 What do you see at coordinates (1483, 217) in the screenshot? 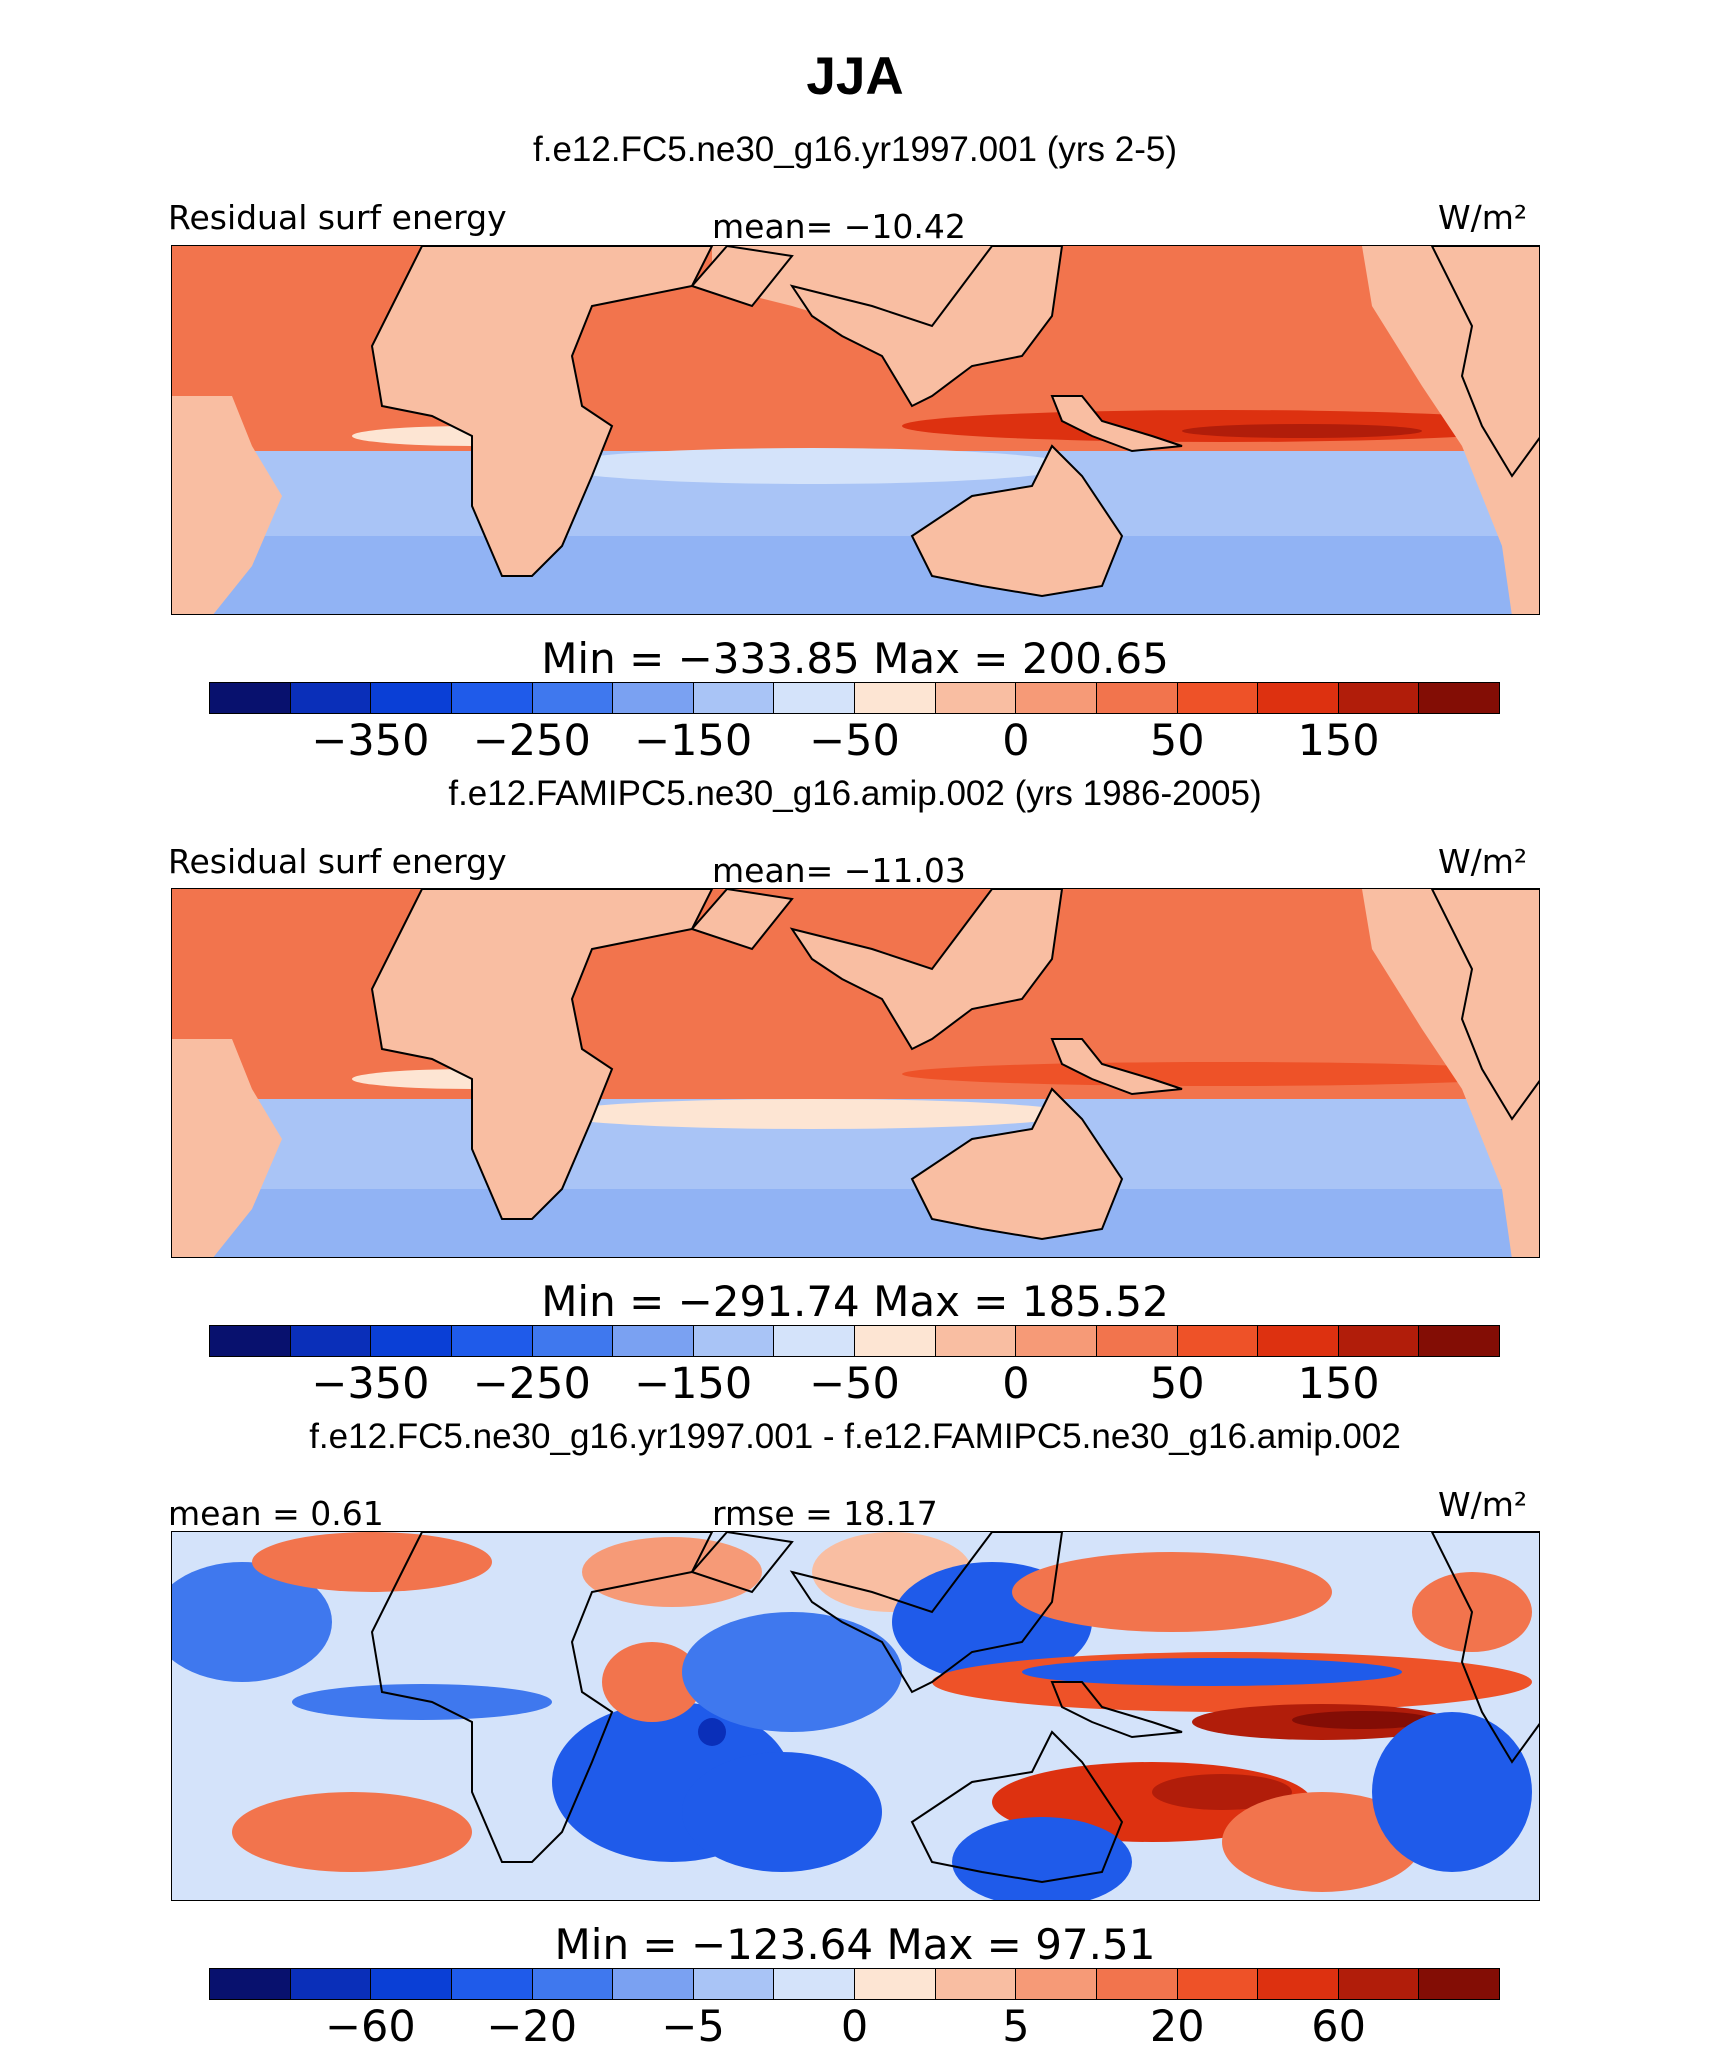
I see `units-label-1: W/m²` at bounding box center [1483, 217].